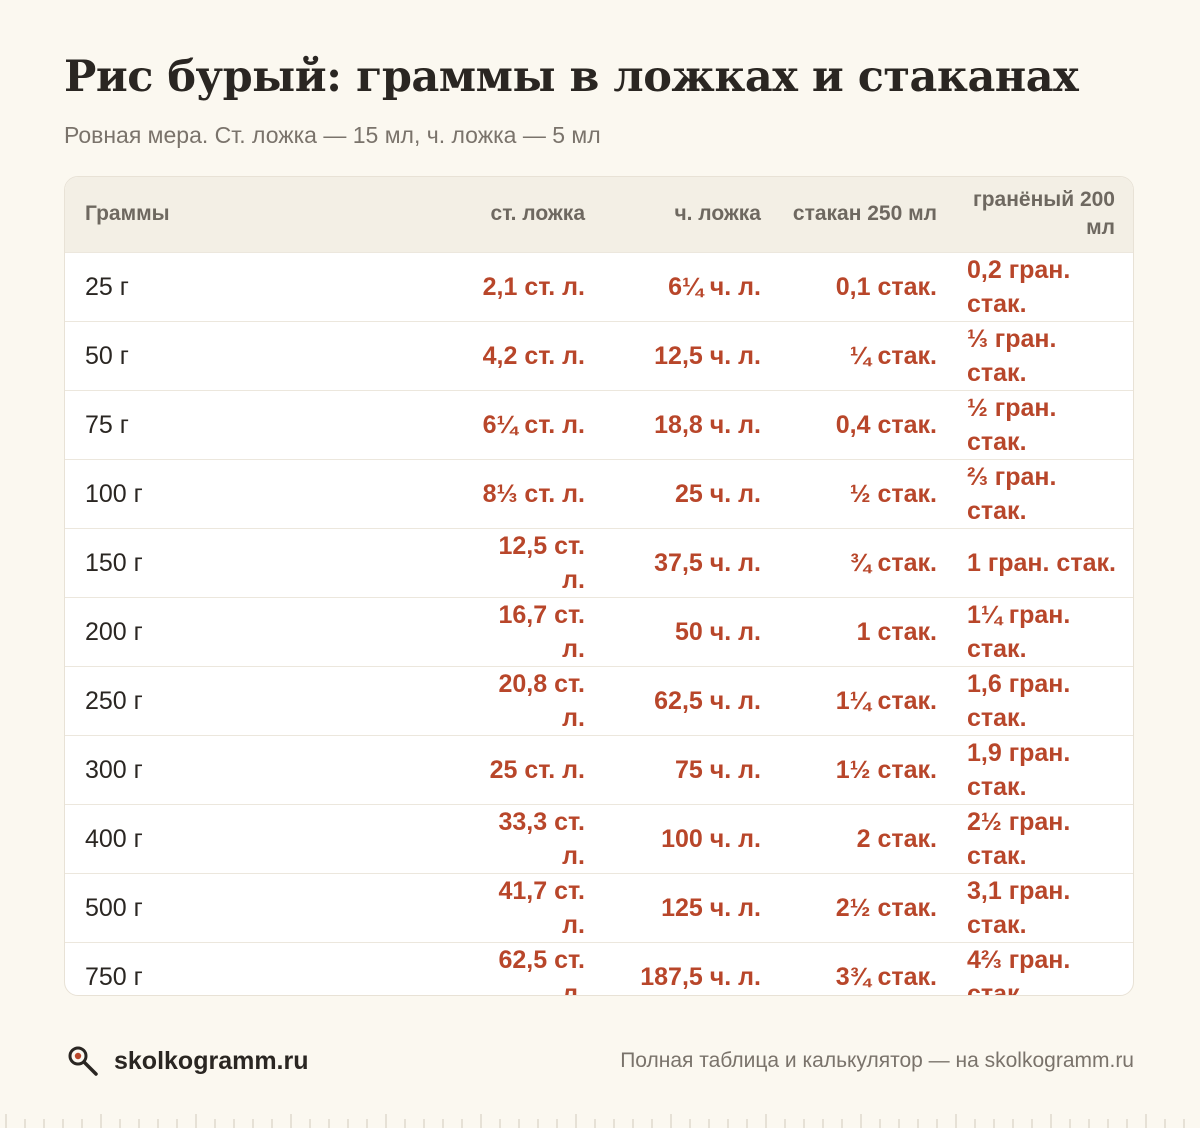 The image size is (1200, 1128). What do you see at coordinates (718, 769) in the screenshot?
I see `cell-teaspoon: 75 ч. л.` at bounding box center [718, 769].